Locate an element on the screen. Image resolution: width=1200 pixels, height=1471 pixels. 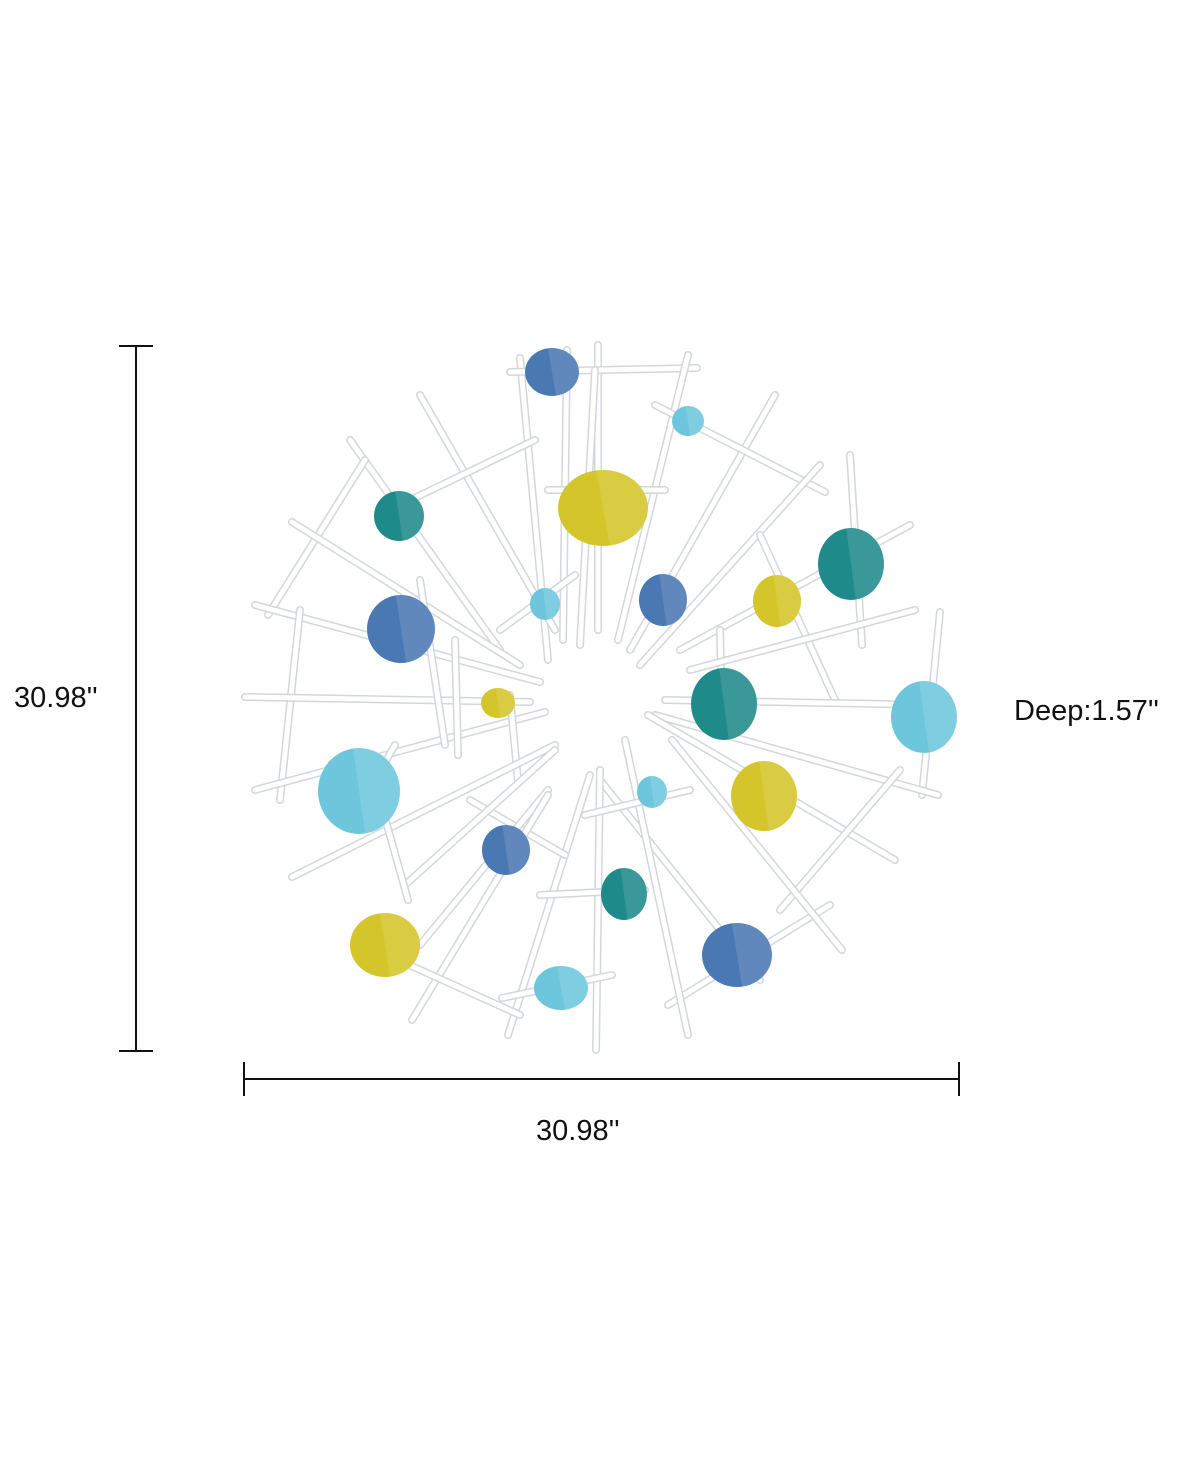
depth-label: Deep:1.57'' is located at coordinates (1086, 711).